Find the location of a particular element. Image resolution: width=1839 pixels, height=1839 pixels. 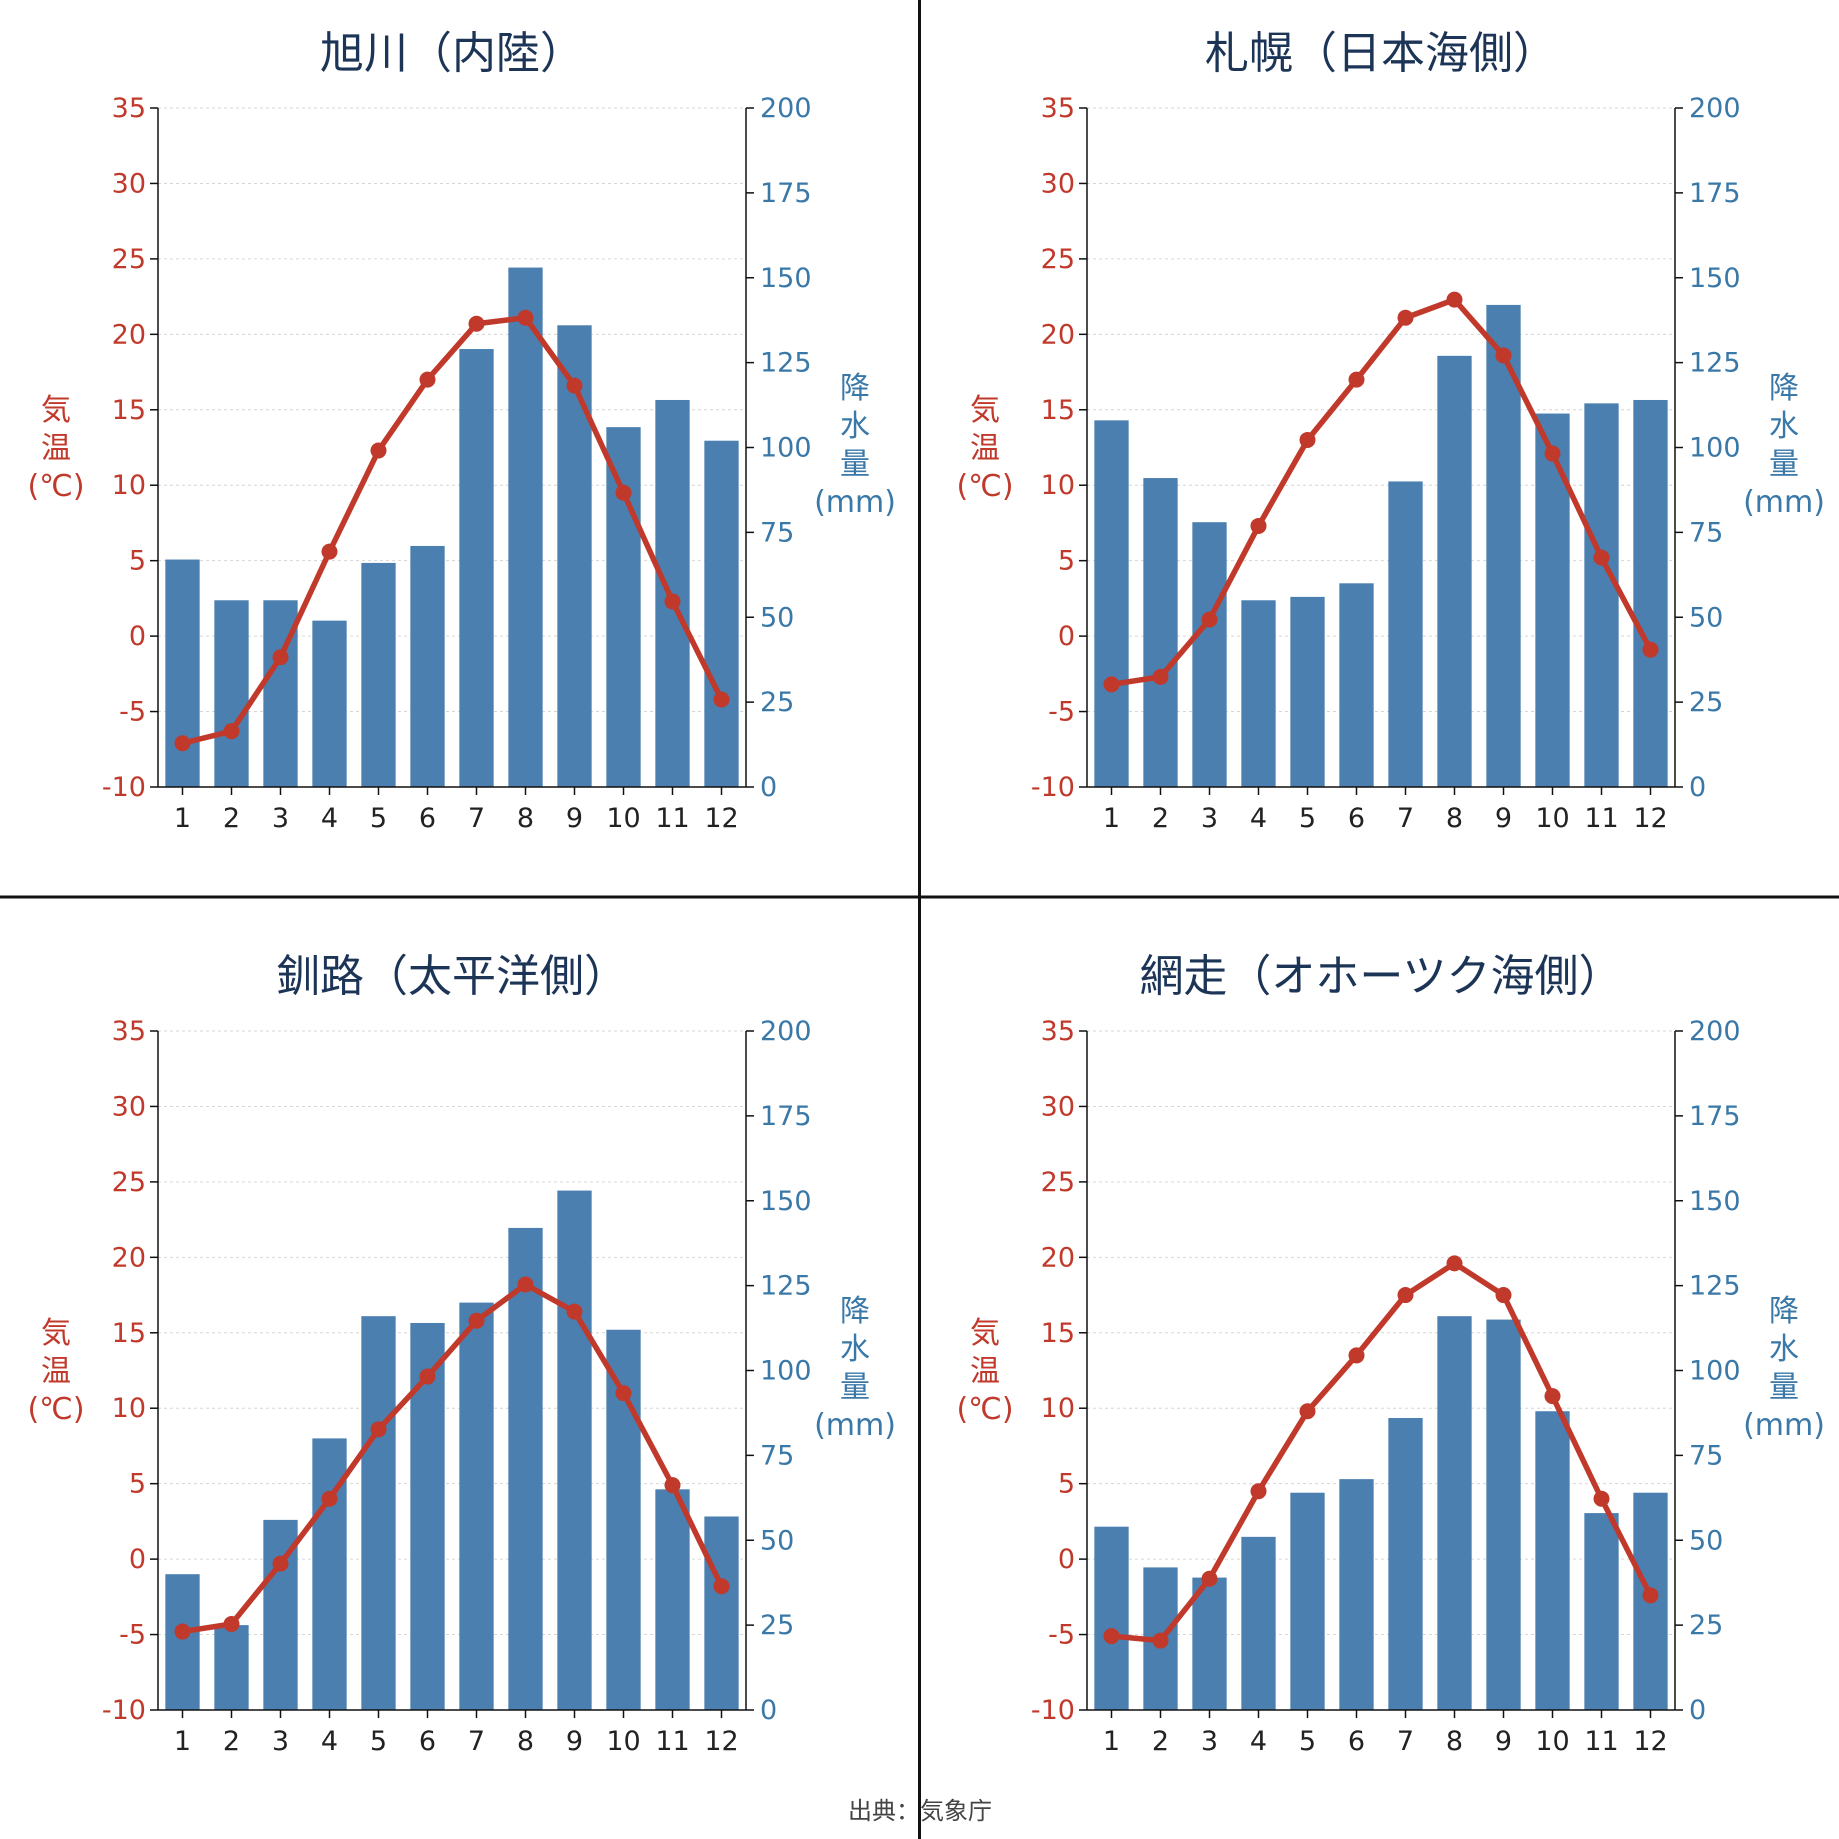

chart-title: 釧路（太平洋側） is located at coordinates (452, 976).